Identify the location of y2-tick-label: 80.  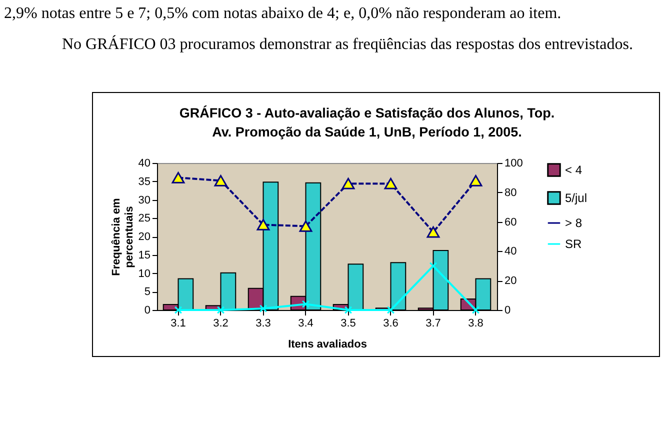
(510, 192).